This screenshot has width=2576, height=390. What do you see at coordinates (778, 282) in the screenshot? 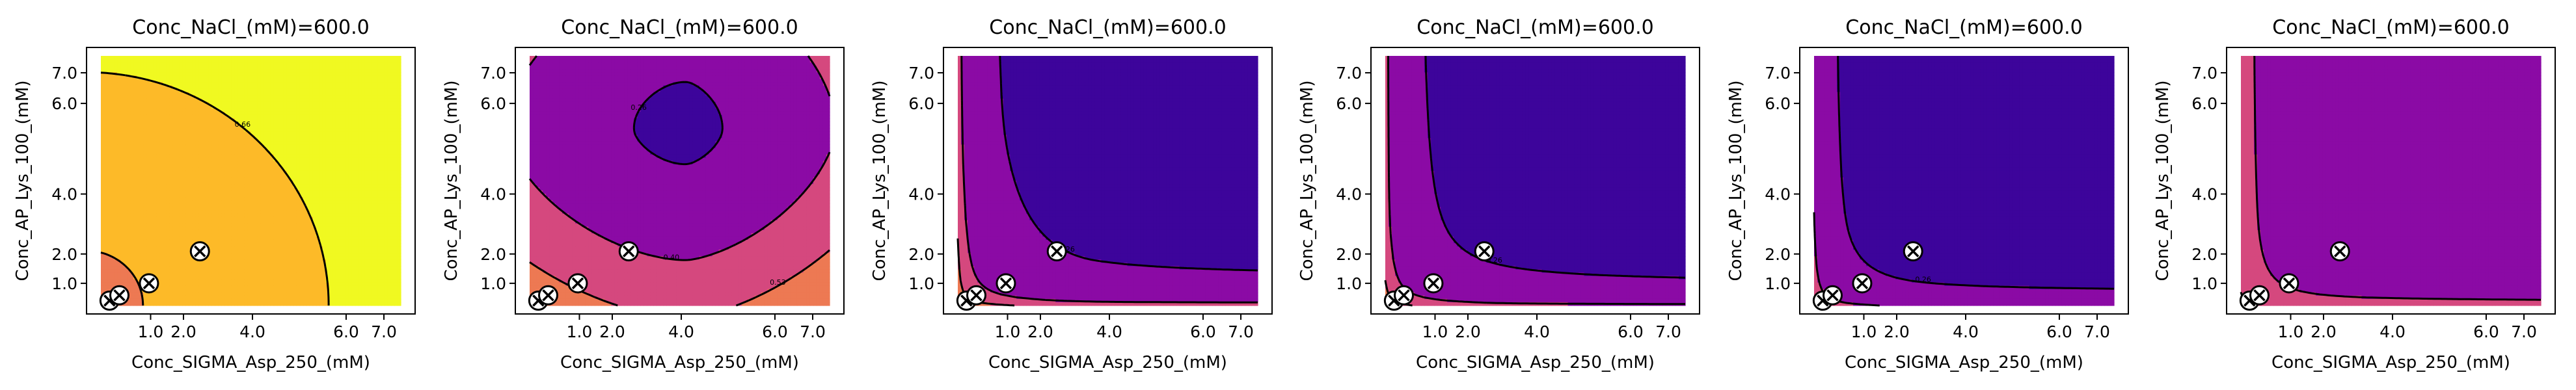
I see `contour-level-label: 0.53` at bounding box center [778, 282].